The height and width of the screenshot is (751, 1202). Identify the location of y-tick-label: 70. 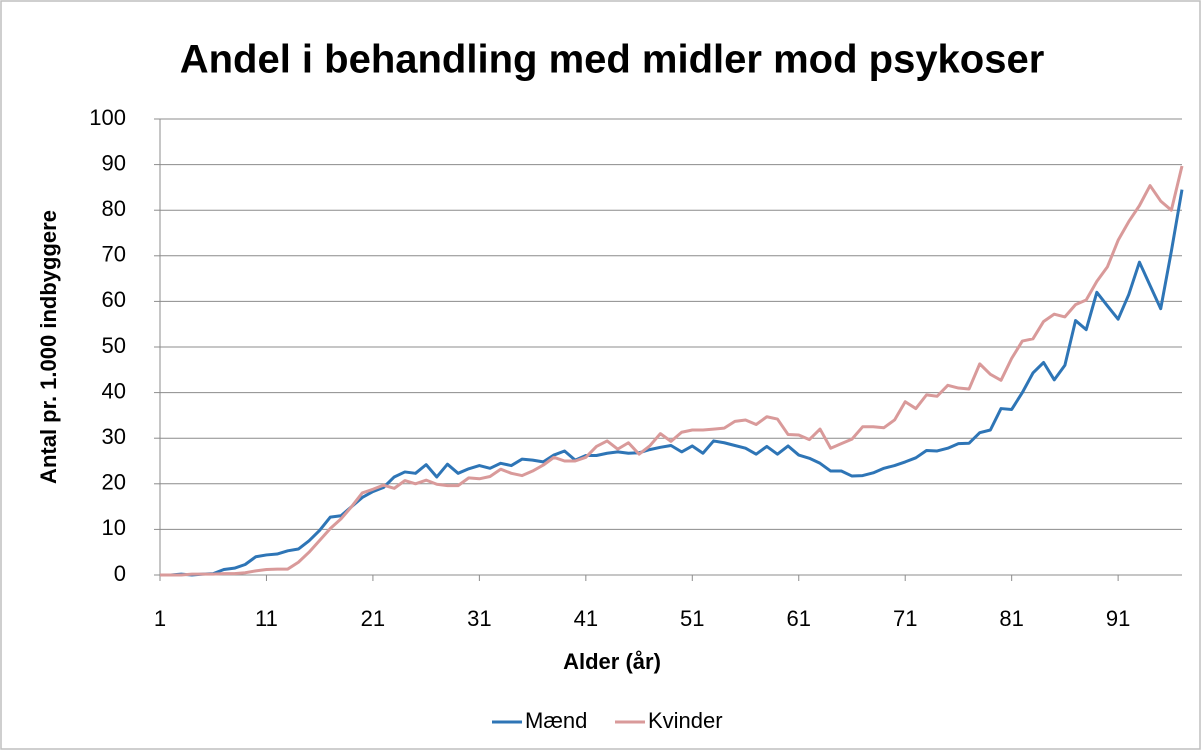
(114, 254).